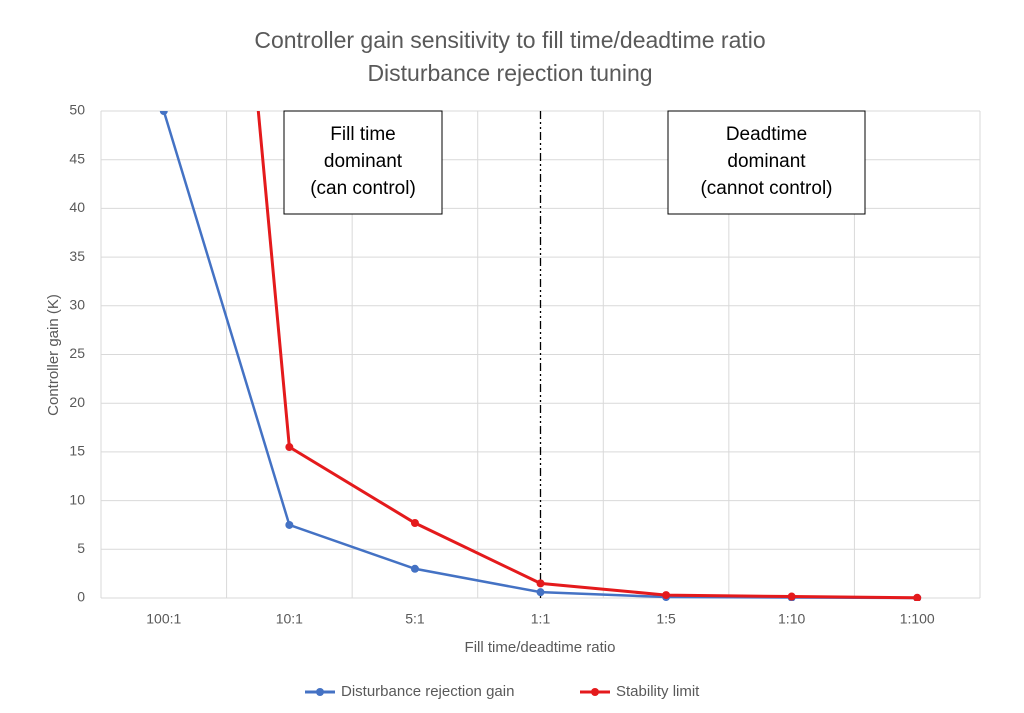 The width and height of the screenshot is (1024, 713). I want to click on annotation-text: Deadtime, so click(766, 134).